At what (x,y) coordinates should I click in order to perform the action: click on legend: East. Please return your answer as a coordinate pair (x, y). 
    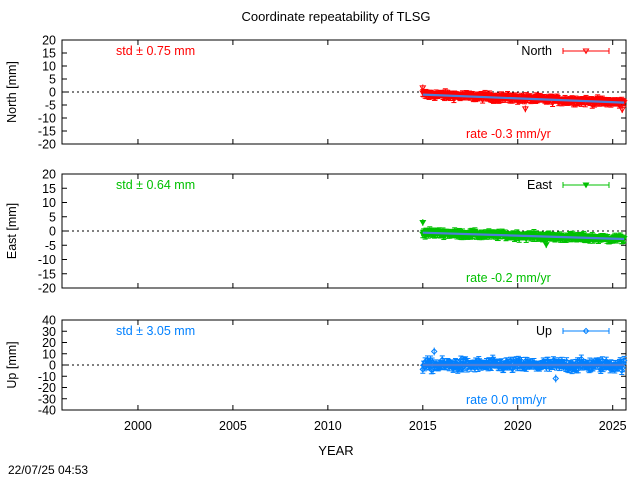
    Looking at the image, I should click on (568, 185).